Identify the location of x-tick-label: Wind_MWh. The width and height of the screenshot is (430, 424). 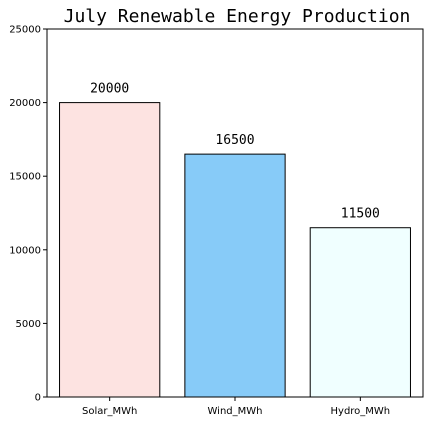
(235, 411).